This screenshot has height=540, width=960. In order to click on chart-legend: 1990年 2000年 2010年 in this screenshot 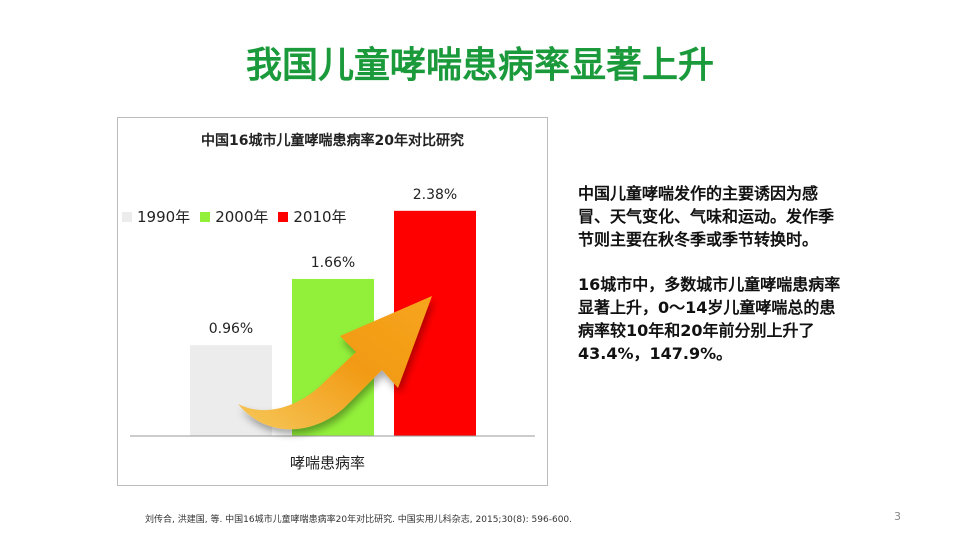, I will do `click(234, 216)`.